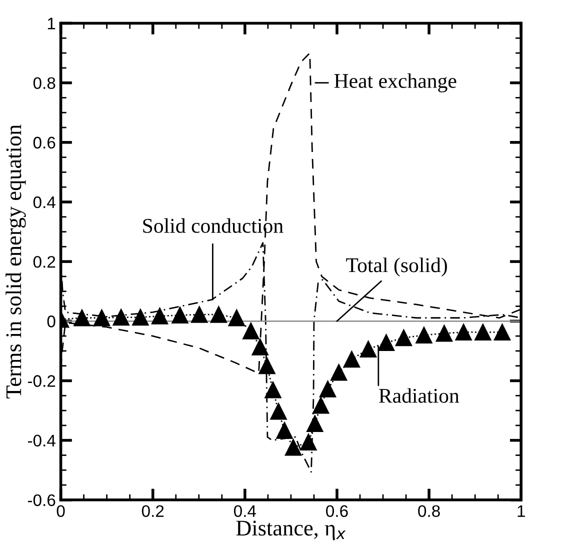  What do you see at coordinates (52, 24) in the screenshot?
I see `y-tick-label: 1` at bounding box center [52, 24].